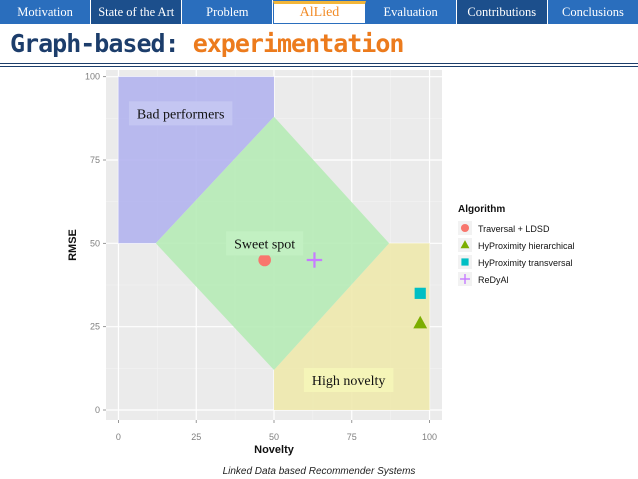  I want to click on sweet-spot-label-box, so click(265, 243).